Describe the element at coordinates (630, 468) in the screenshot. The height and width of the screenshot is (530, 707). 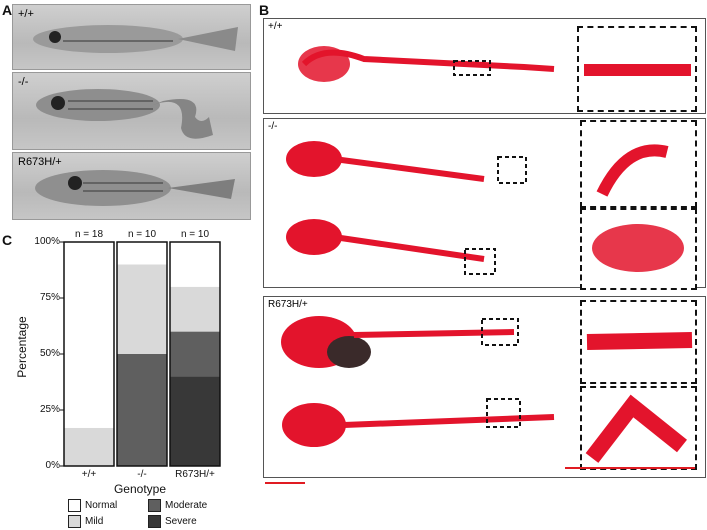
I see `scale-bar-inset` at that location.